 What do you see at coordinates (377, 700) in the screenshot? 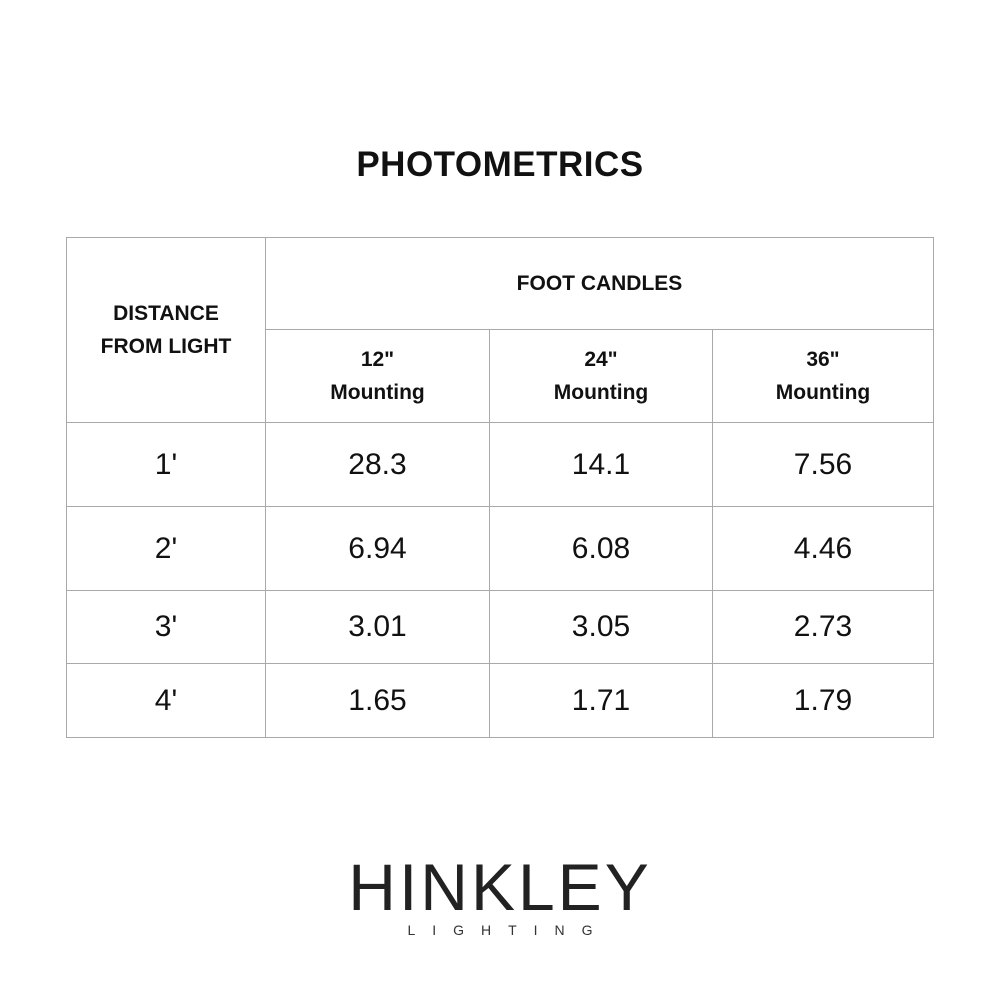
I see `value-cell: 1.65` at bounding box center [377, 700].